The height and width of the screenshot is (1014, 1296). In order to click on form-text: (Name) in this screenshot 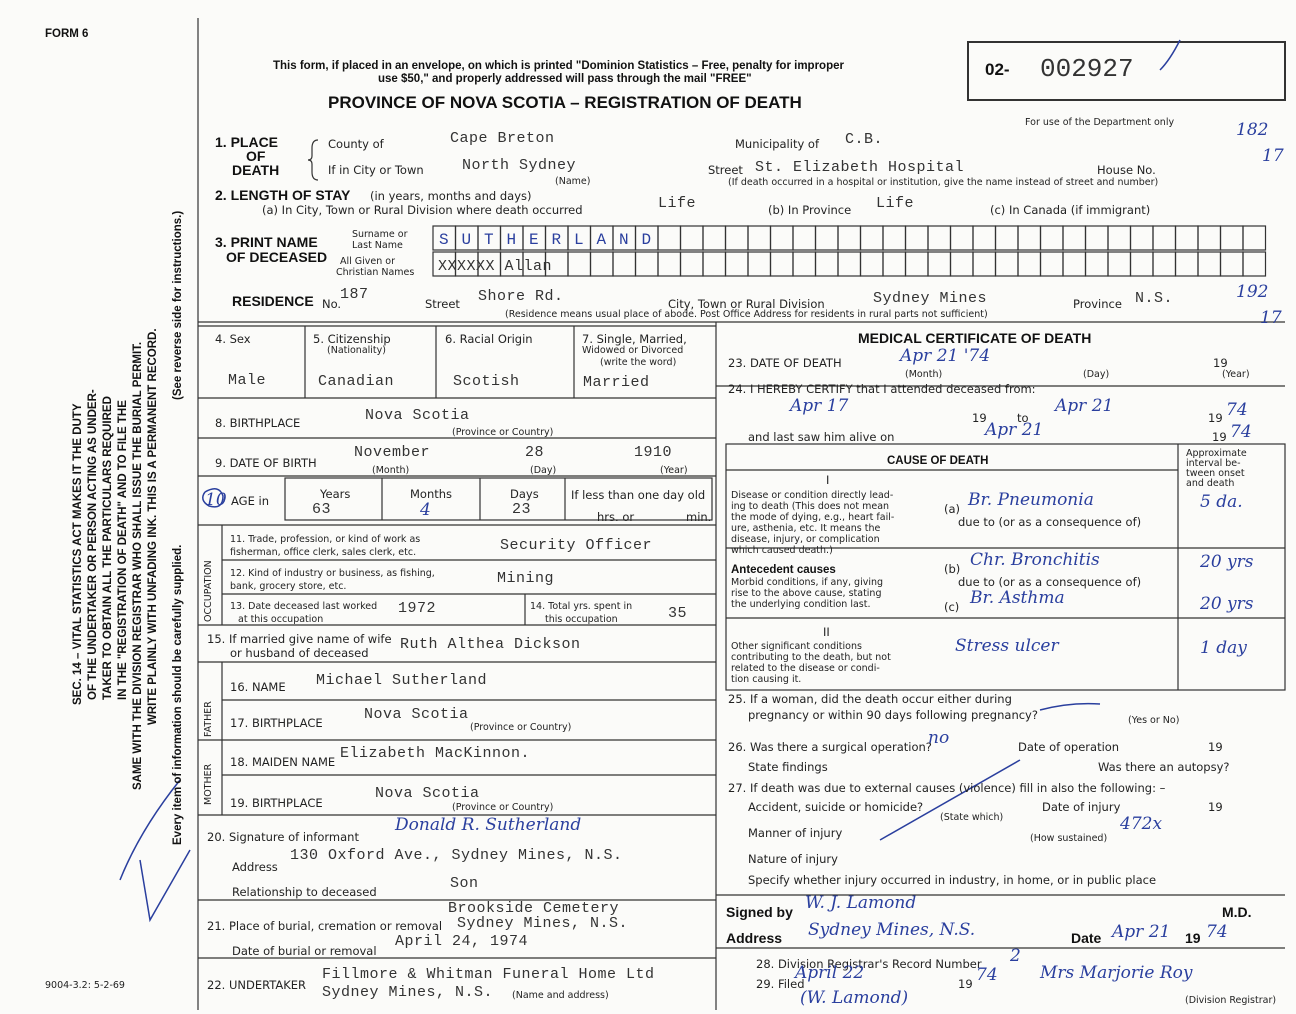, I will do `click(573, 181)`.